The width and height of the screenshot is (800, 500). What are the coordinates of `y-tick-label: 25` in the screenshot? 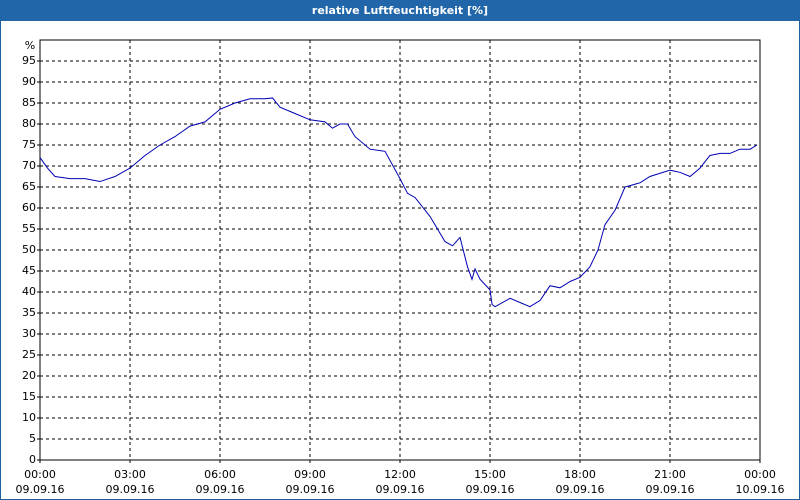 It's located at (29, 354).